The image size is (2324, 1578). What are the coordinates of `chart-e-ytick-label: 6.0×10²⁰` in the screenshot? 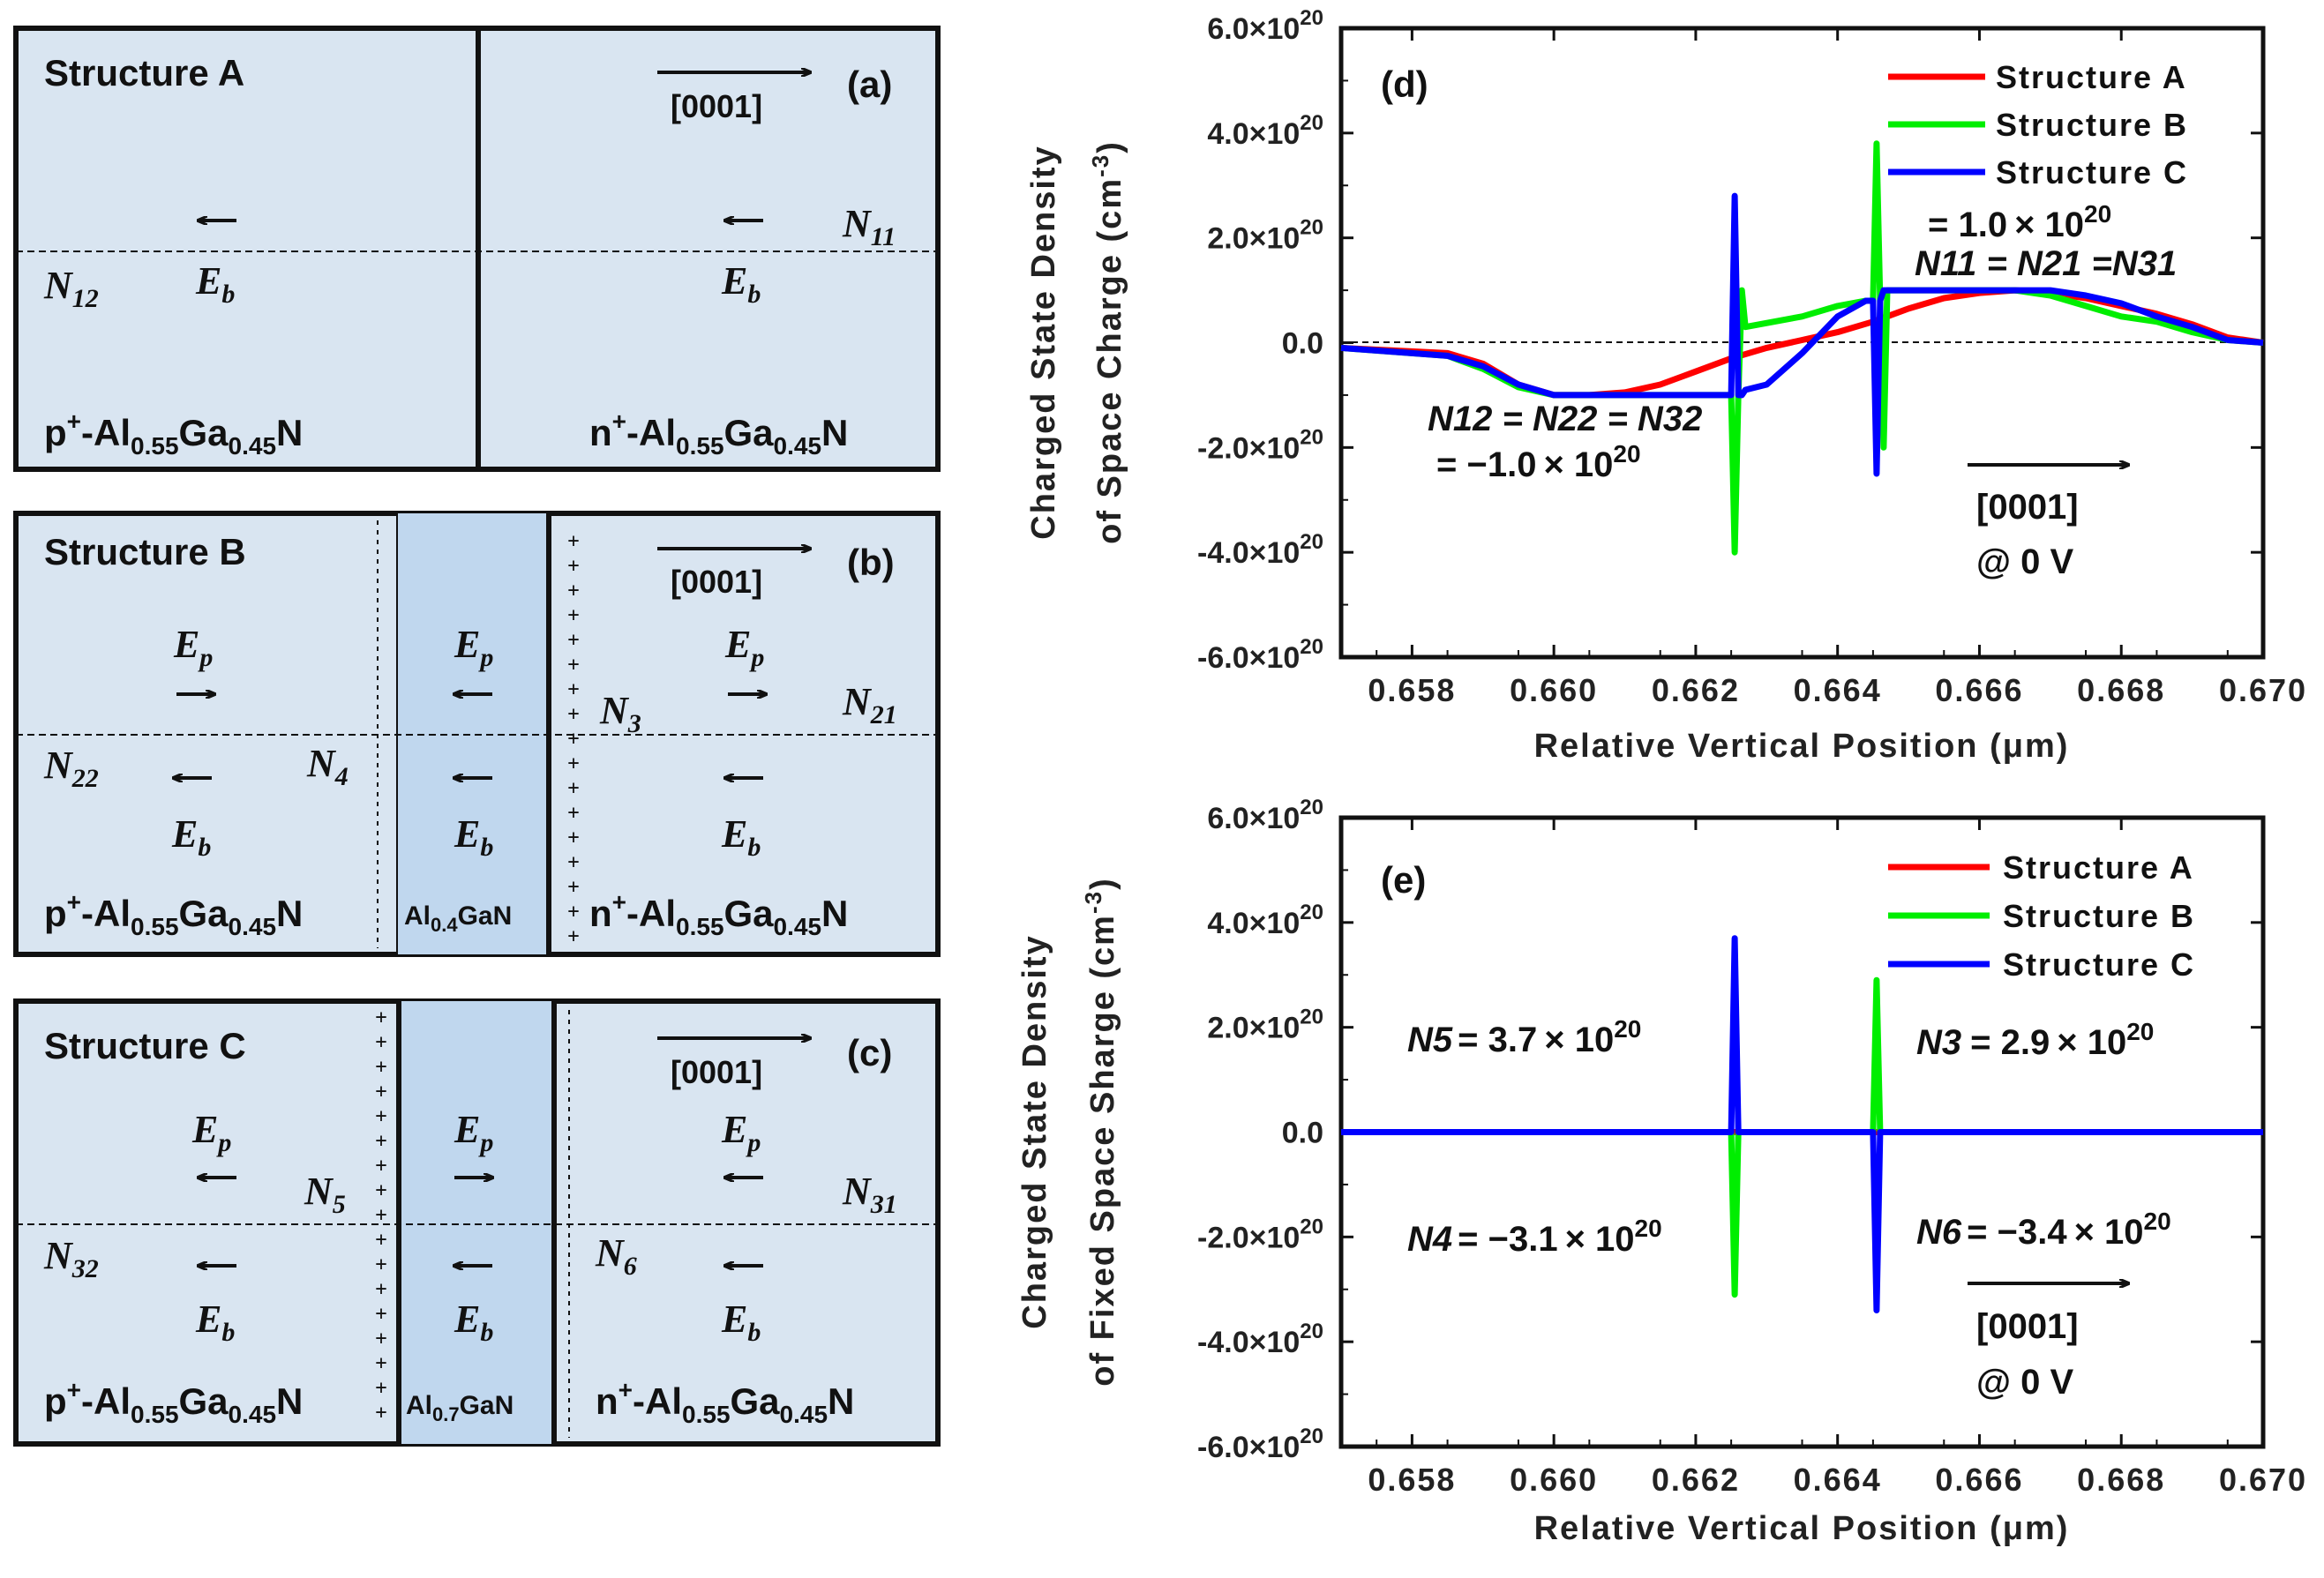 It's located at (1265, 815).